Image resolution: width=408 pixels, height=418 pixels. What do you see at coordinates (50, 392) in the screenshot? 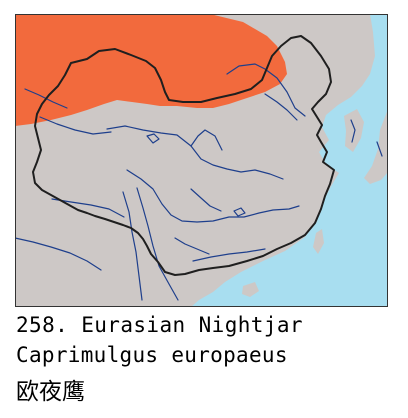
I see `species-chinese-name: 欧夜鹰` at bounding box center [50, 392].